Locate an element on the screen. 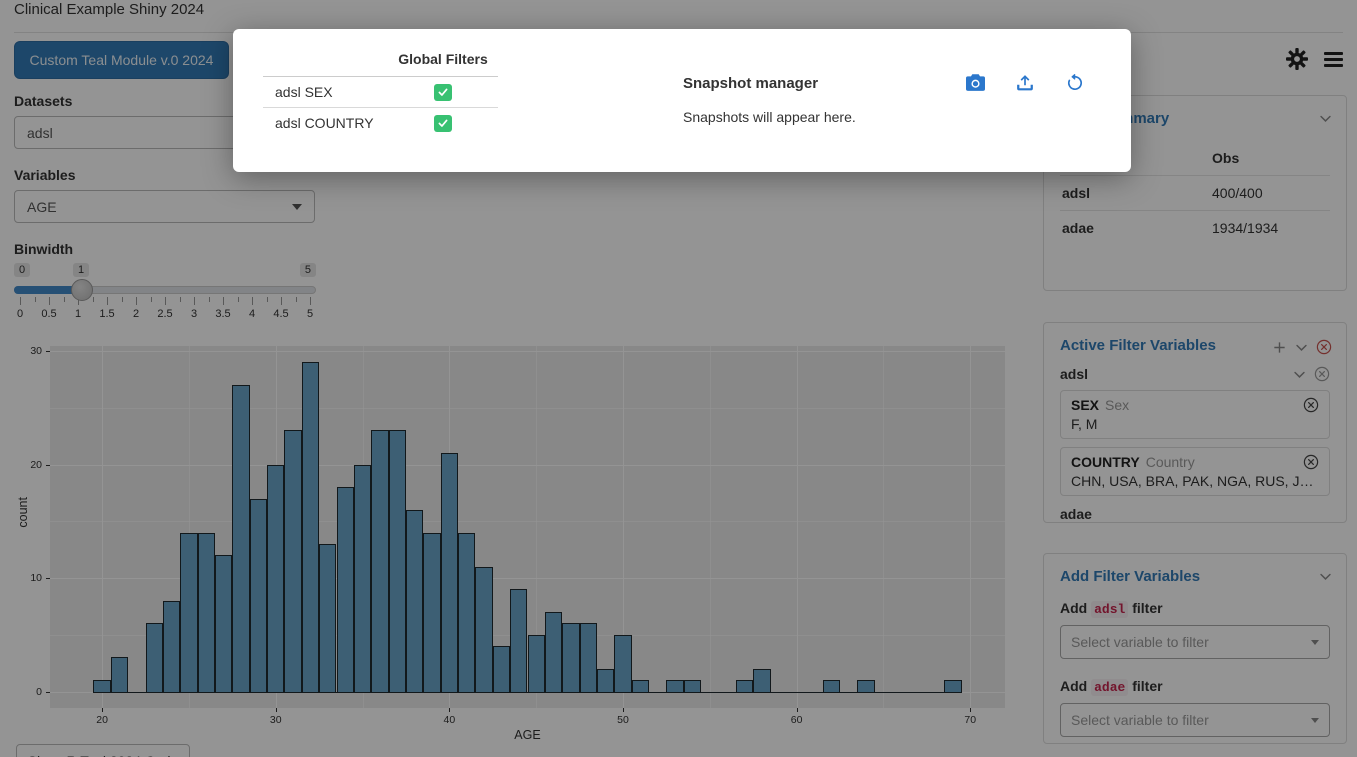 This screenshot has width=1357, height=757. undo-icon is located at coordinates (1075, 83).